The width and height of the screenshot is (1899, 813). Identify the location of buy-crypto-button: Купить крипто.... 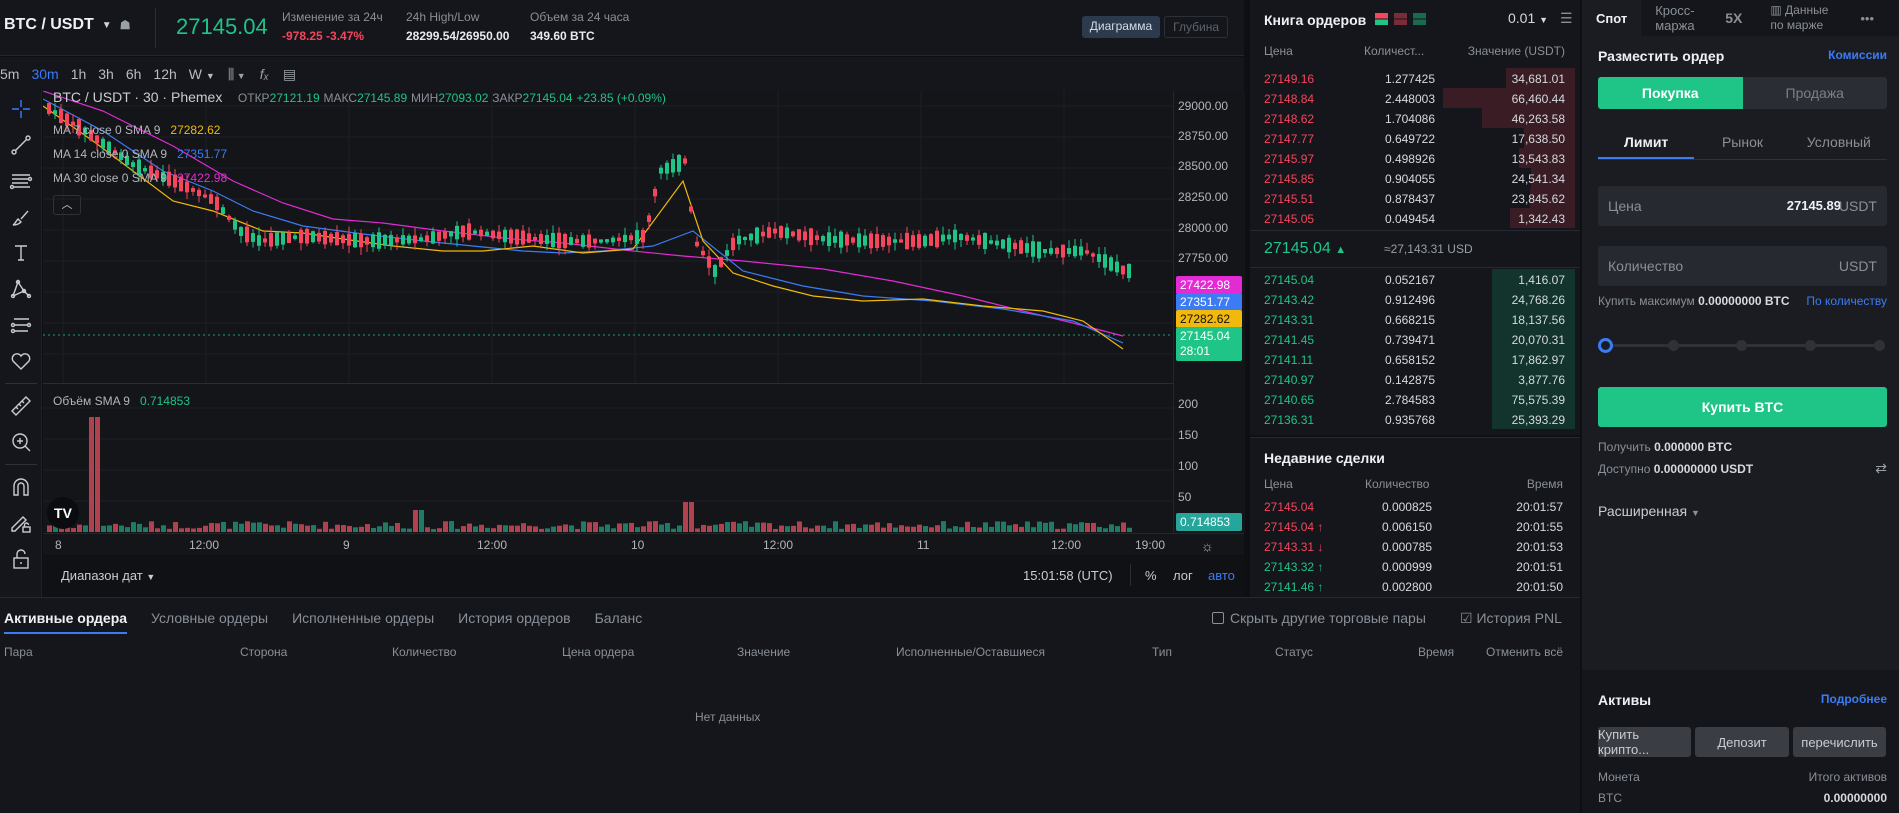
(1644, 742).